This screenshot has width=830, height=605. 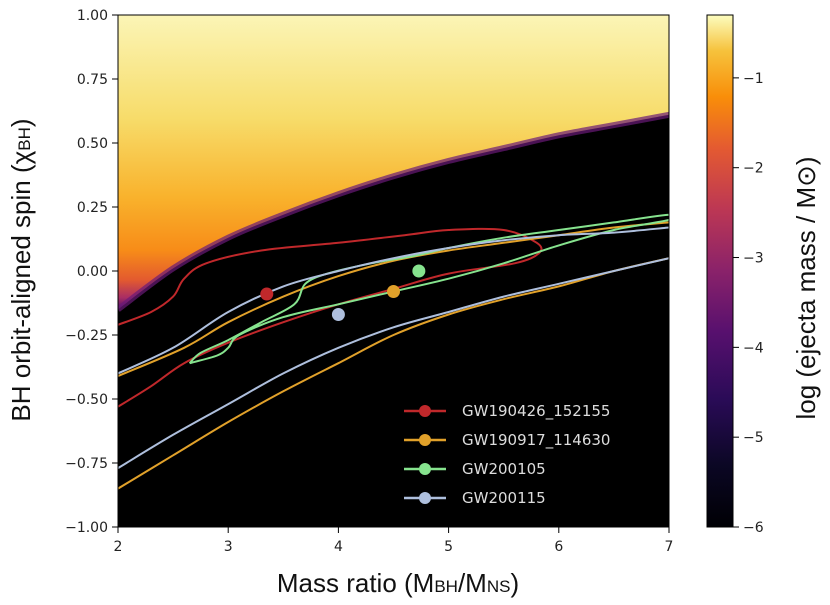 I want to click on colorbar, so click(x=720, y=271).